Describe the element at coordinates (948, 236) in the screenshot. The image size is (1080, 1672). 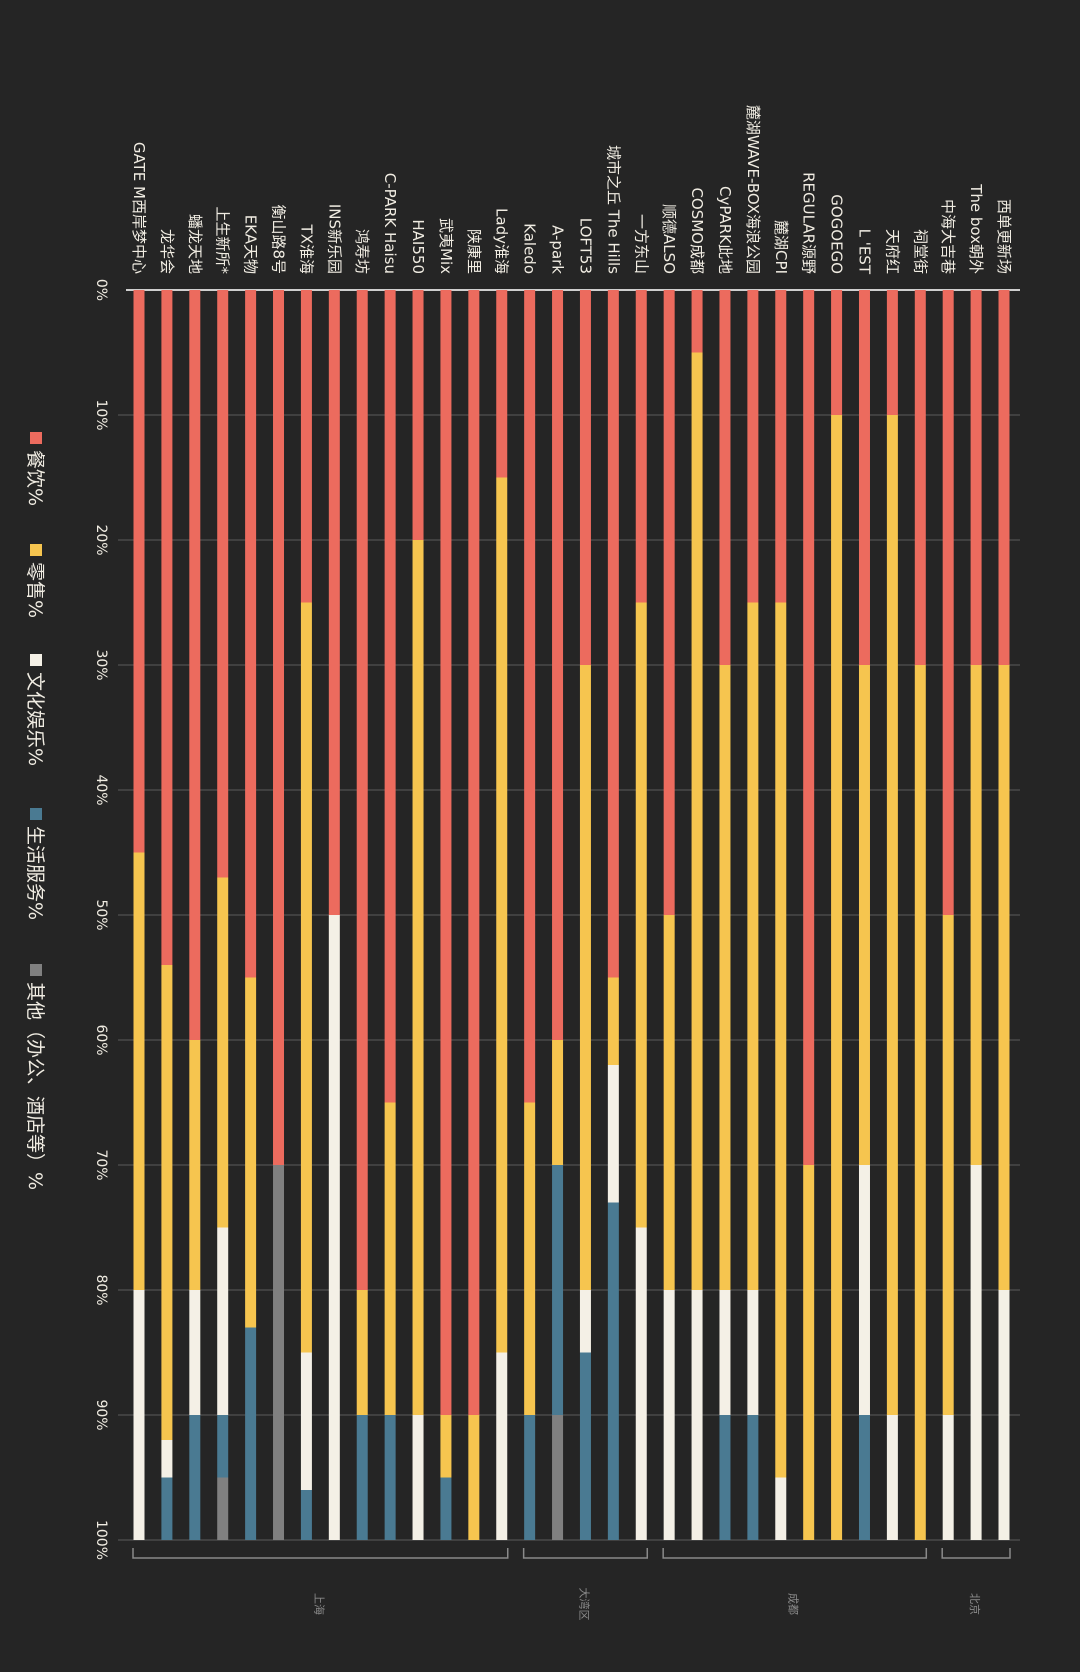
I see `category-label: 中海大吉巷` at that location.